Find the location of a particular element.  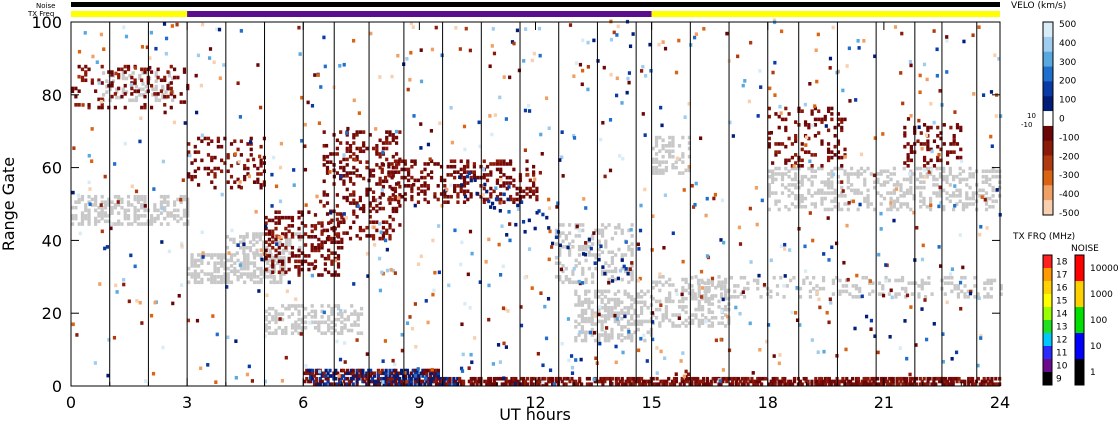

tx-freq-tick-label: 17 is located at coordinates (1061, 276).